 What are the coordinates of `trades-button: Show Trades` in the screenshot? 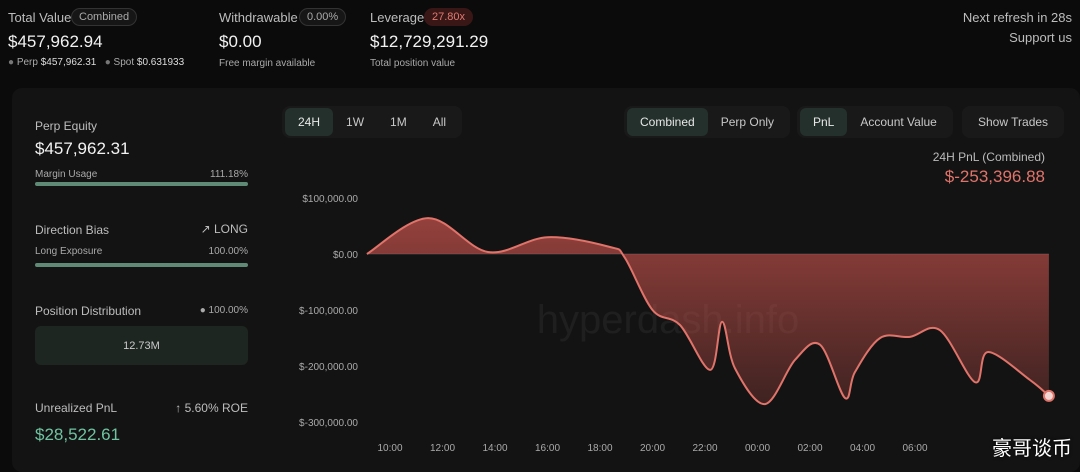 It's located at (1013, 122).